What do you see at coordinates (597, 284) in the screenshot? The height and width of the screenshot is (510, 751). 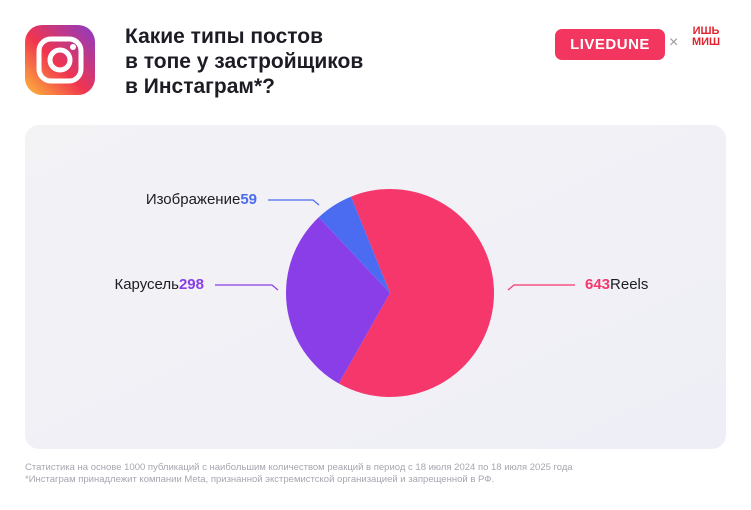 I see `value-label: 643` at bounding box center [597, 284].